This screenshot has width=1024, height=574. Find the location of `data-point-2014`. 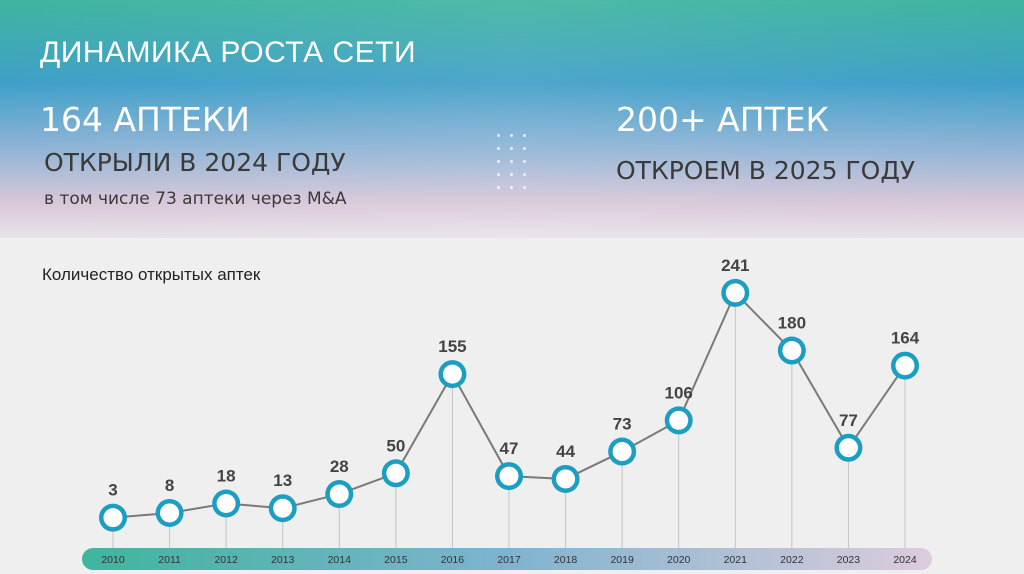

data-point-2014 is located at coordinates (339, 494).